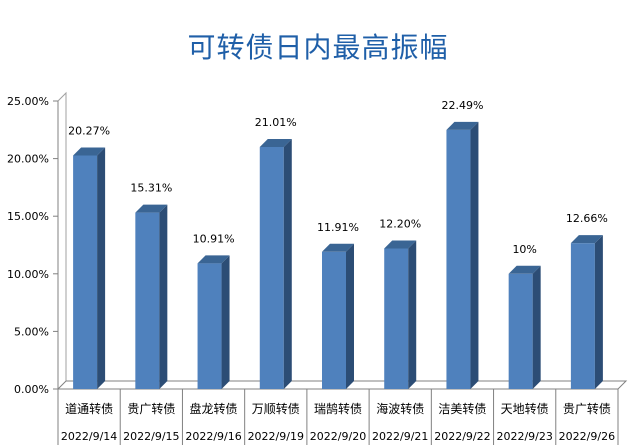 Image resolution: width=636 pixels, height=445 pixels. What do you see at coordinates (28, 216) in the screenshot?
I see `y-tick-label: 15.00%` at bounding box center [28, 216].